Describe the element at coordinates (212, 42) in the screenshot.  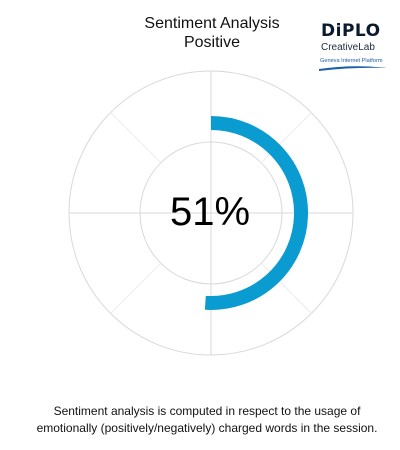
I see `chart-subtitle: Positive` at that location.